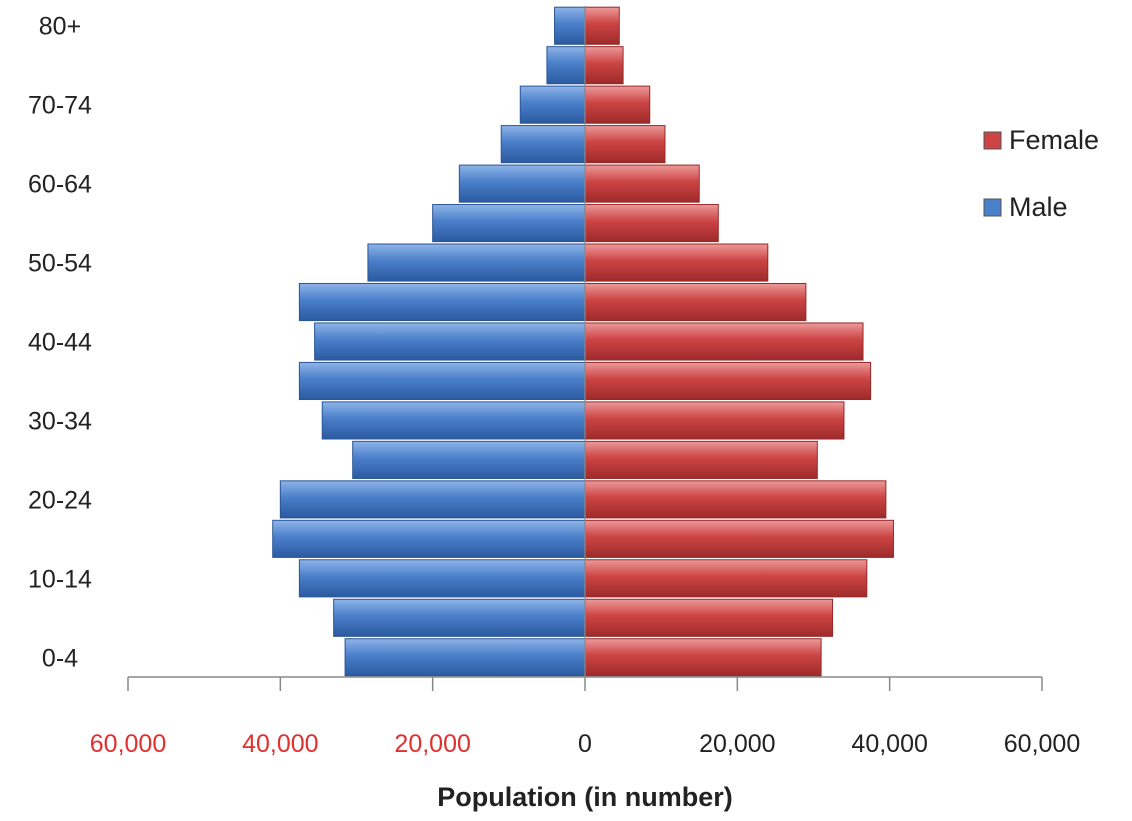  I want to click on y-tick-label: 40-44, so click(60, 343).